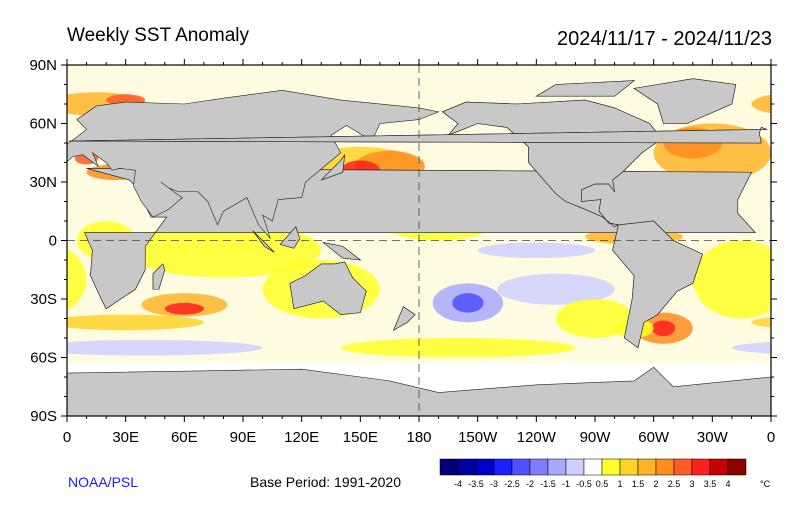 The height and width of the screenshot is (510, 800). Describe the element at coordinates (674, 484) in the screenshot. I see `colorbar-label: 2.5` at that location.